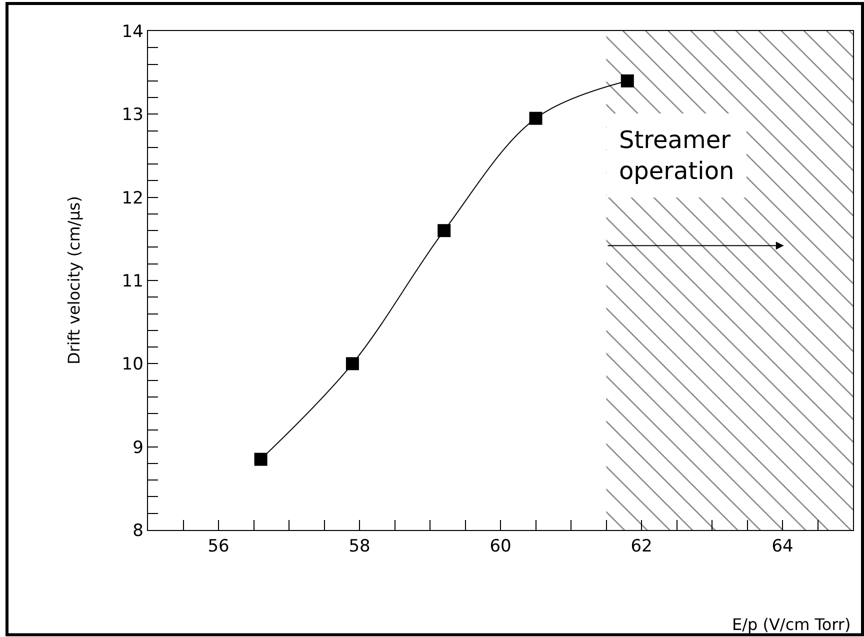 The width and height of the screenshot is (864, 637). I want to click on y-tick-label: 8, so click(138, 530).